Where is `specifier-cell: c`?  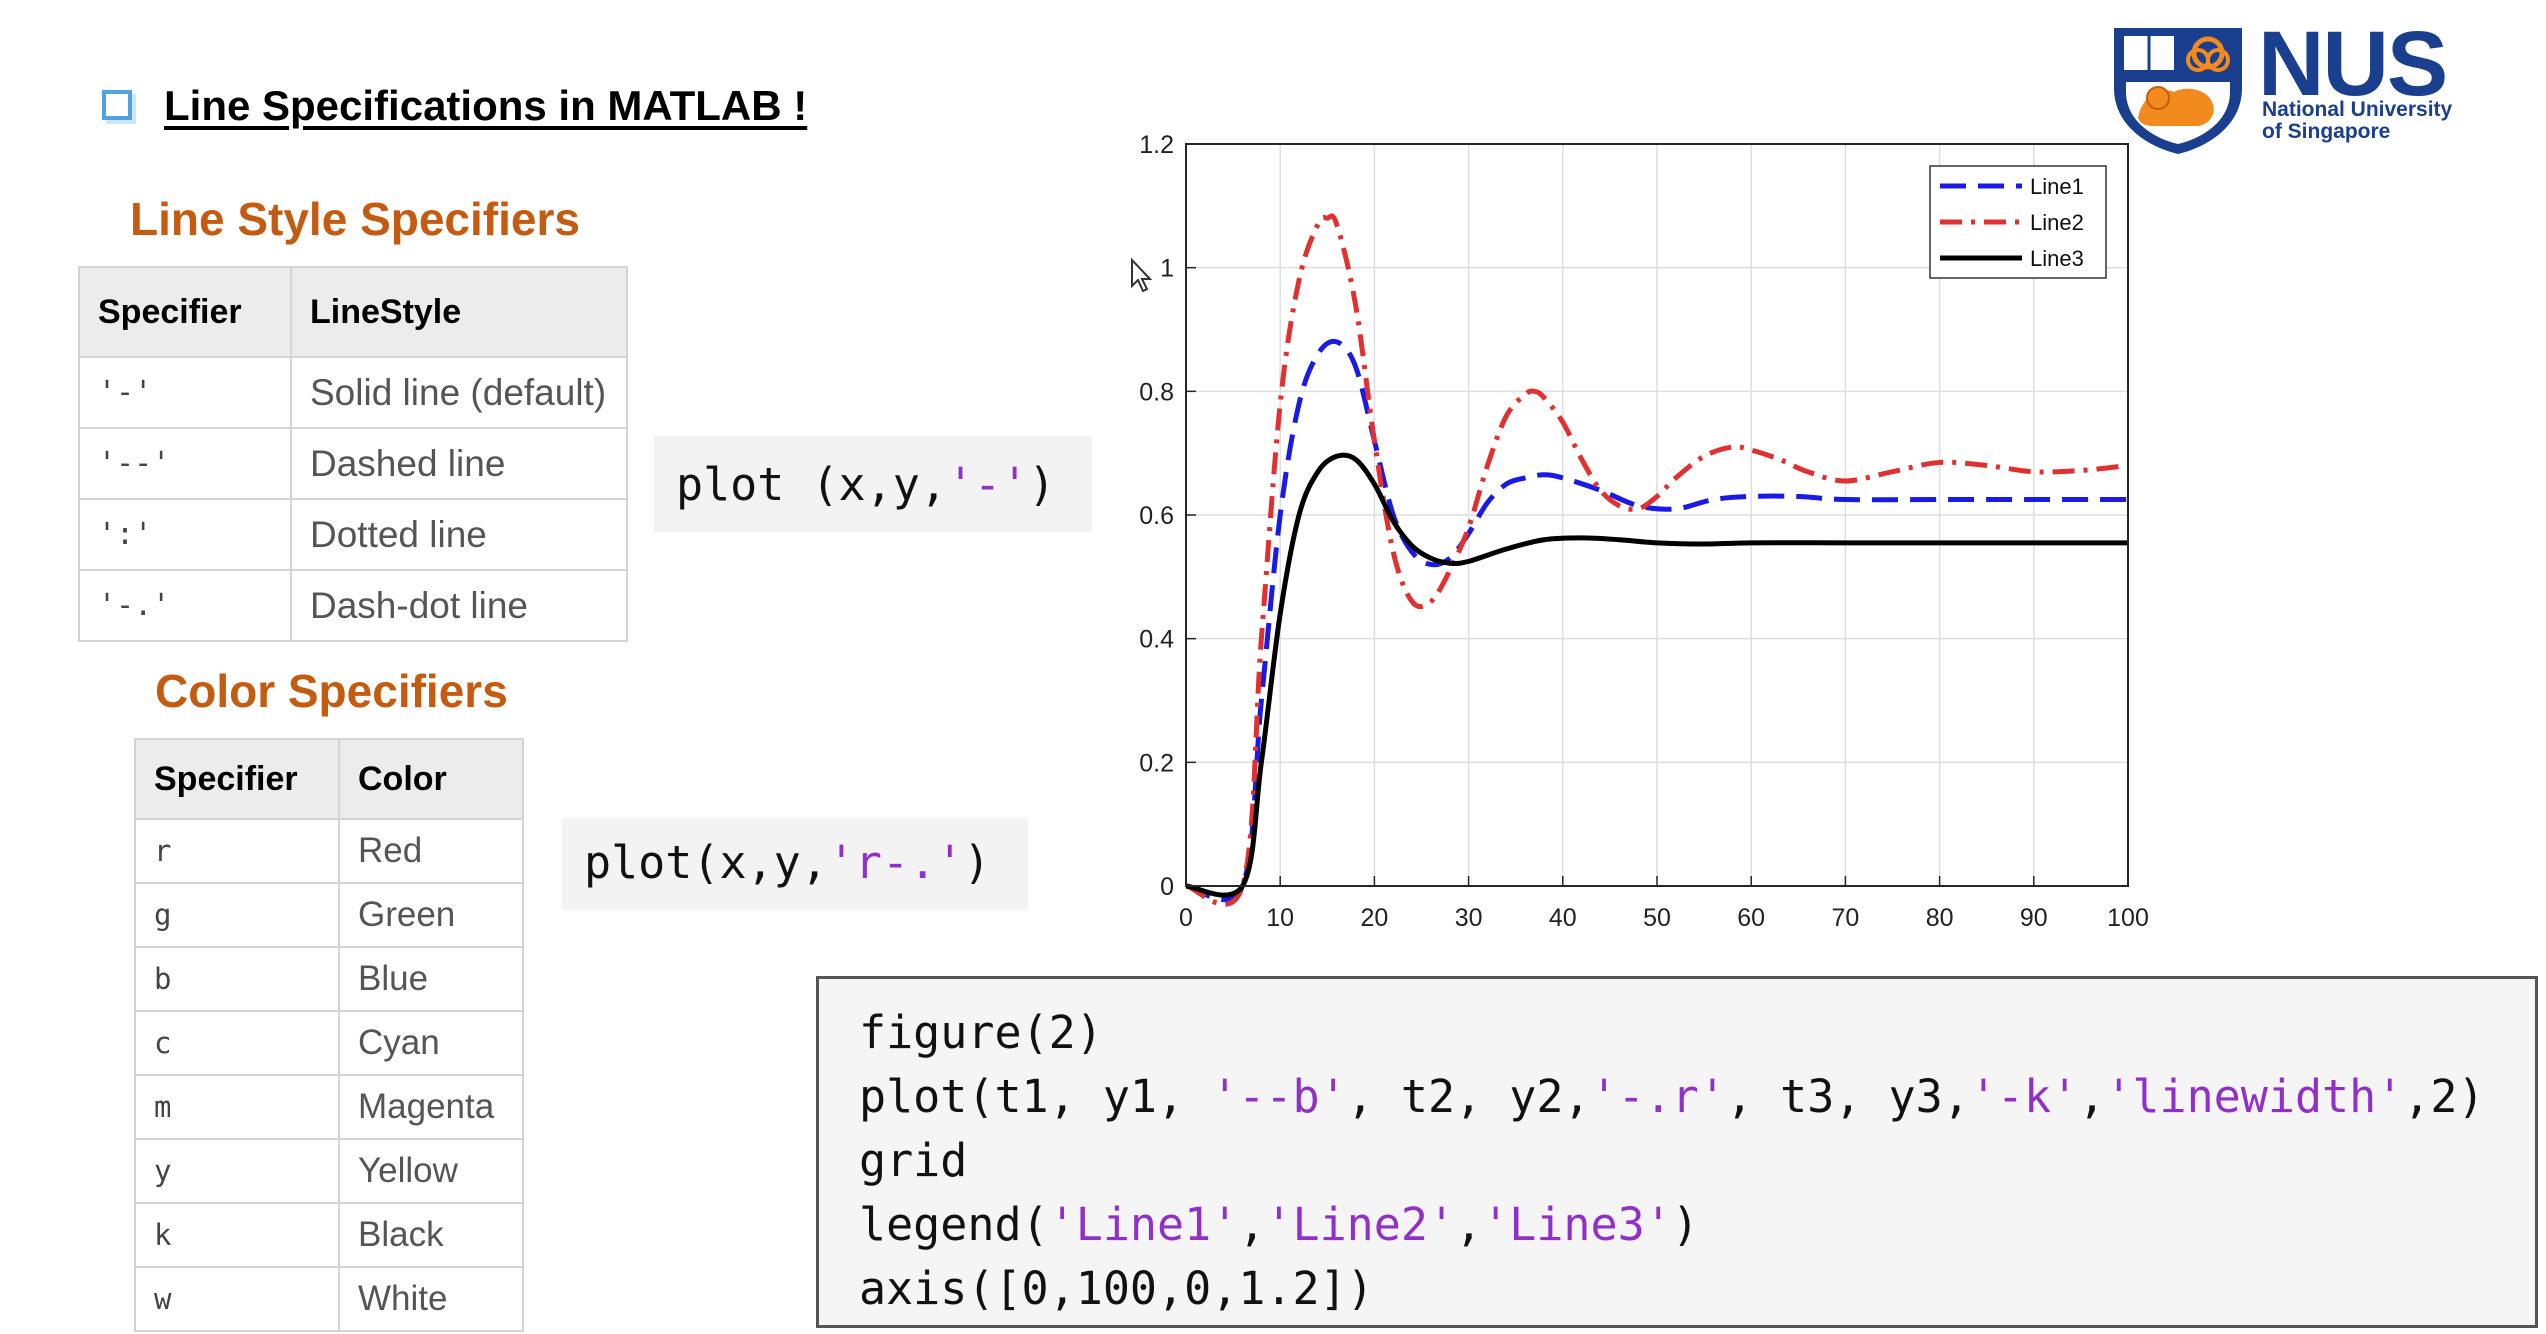
specifier-cell: c is located at coordinates (237, 1043).